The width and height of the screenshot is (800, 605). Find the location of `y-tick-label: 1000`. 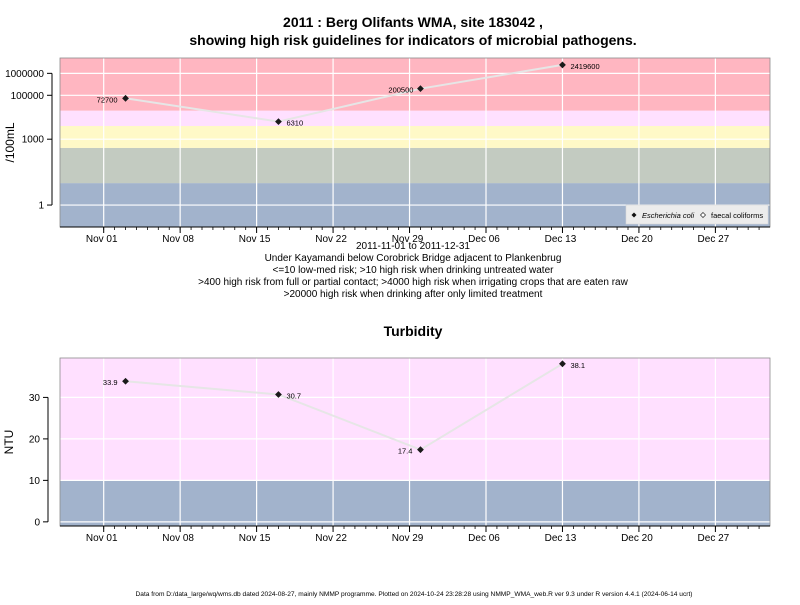

y-tick-label: 1000 is located at coordinates (33, 140).